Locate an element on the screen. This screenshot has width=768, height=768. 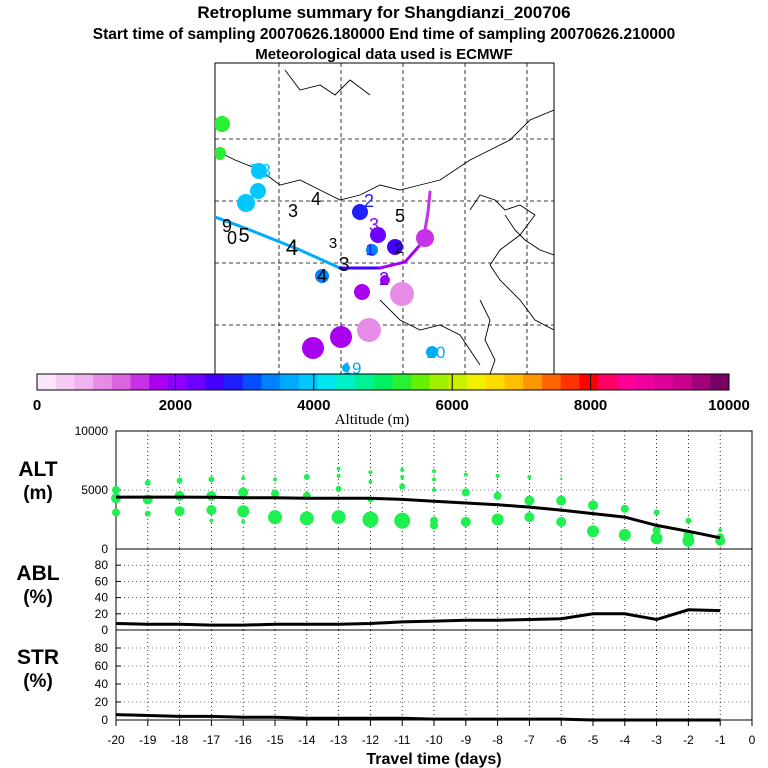
plume-label: 7 is located at coordinates (255, 171).